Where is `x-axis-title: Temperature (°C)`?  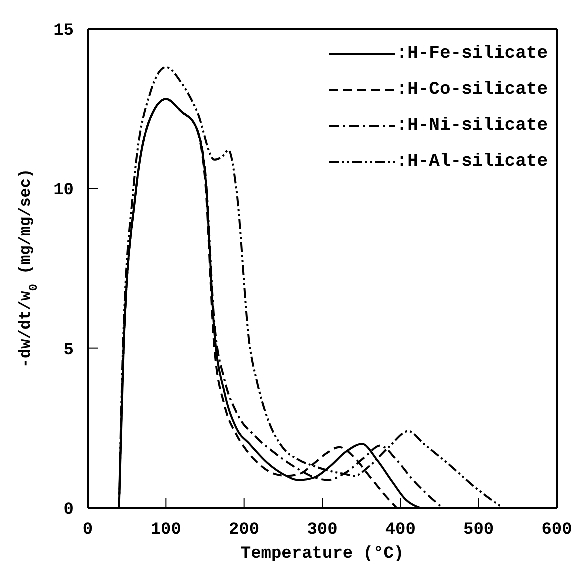 x-axis-title: Temperature (°C) is located at coordinates (322, 554).